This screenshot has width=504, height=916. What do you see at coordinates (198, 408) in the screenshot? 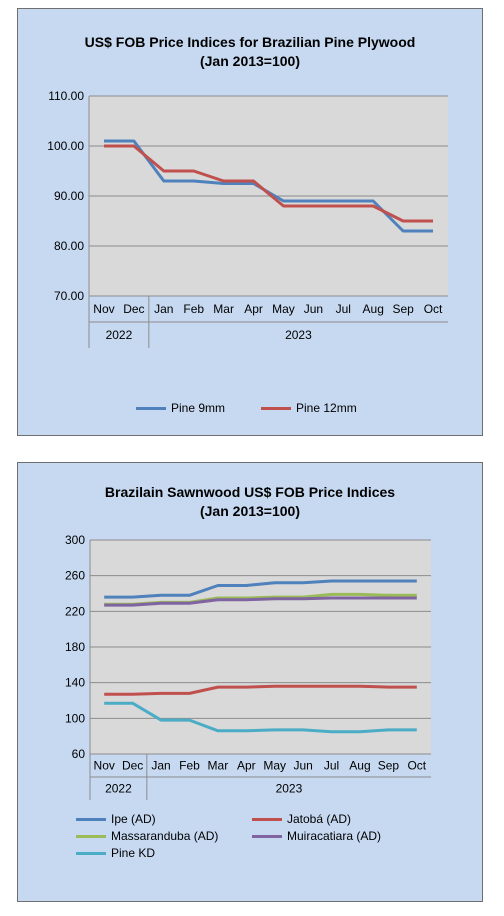
I see `legend-label: Pine 9mm` at bounding box center [198, 408].